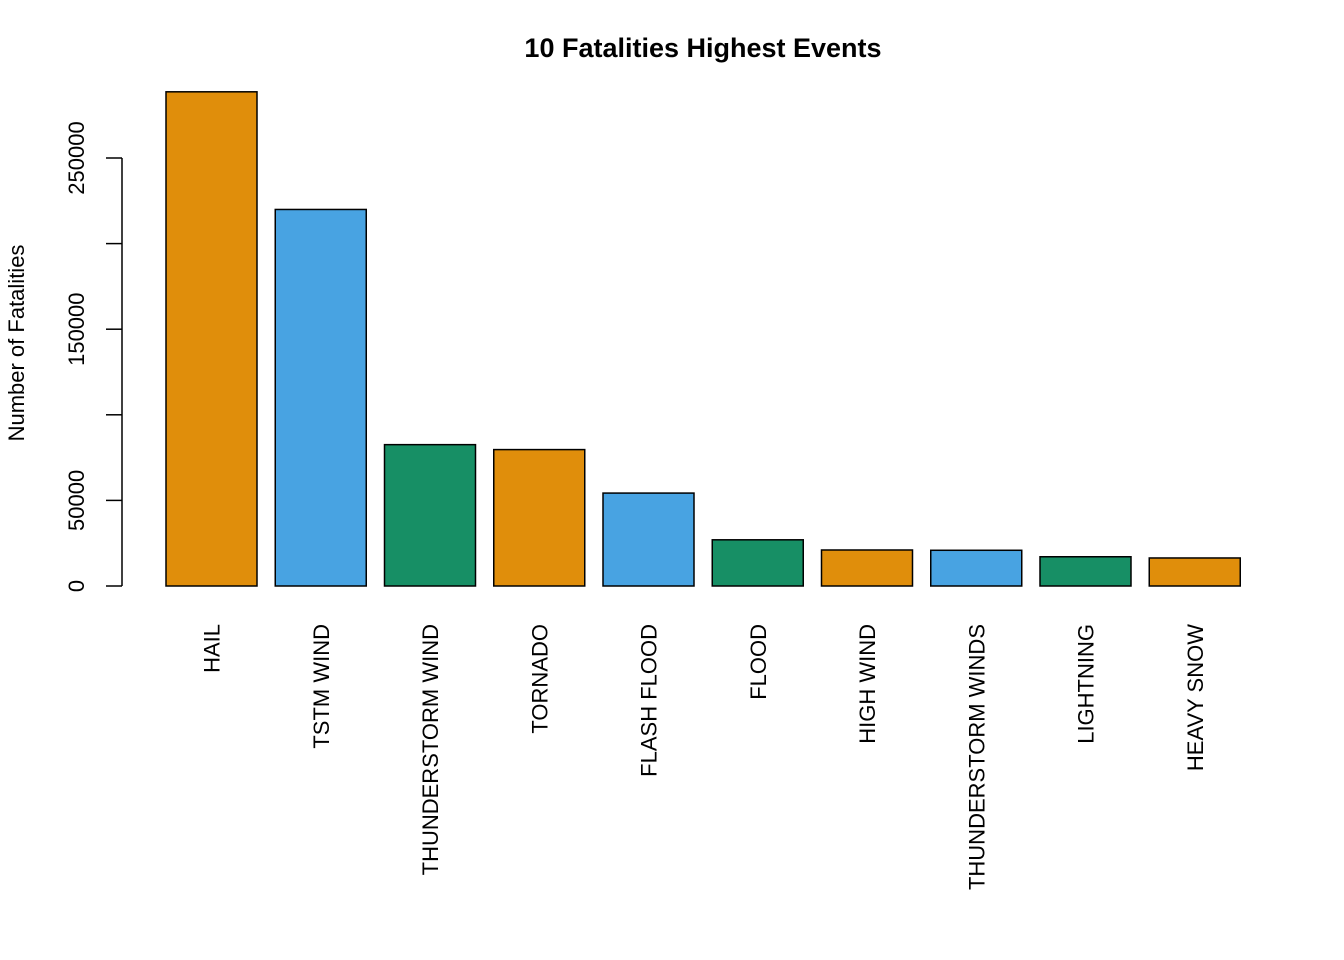  I want to click on bar-lightning, so click(1085, 571).